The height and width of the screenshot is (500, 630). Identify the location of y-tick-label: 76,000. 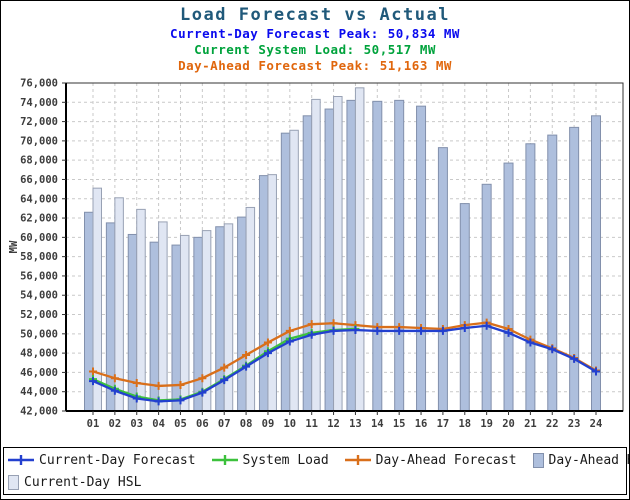
(39, 84).